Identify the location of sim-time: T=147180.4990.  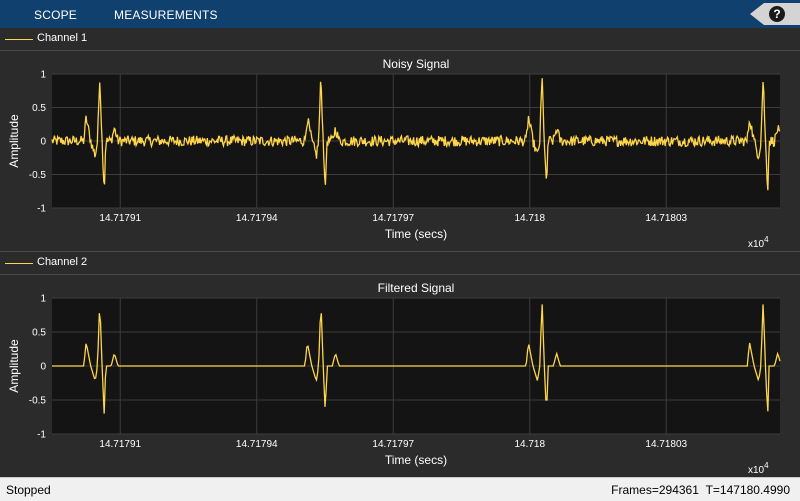
(747, 490).